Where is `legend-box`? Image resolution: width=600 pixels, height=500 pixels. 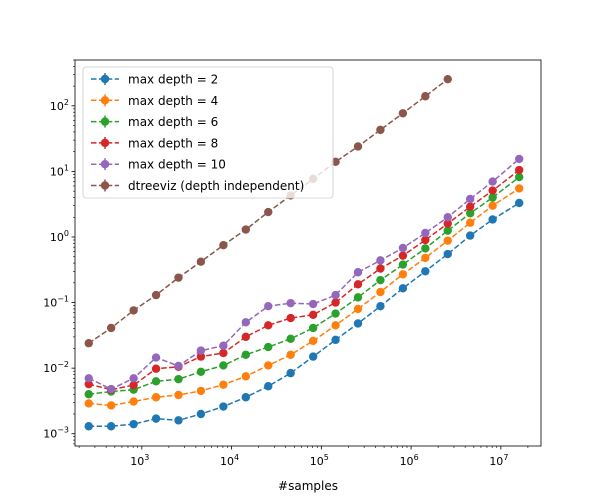
legend-box is located at coordinates (208, 132).